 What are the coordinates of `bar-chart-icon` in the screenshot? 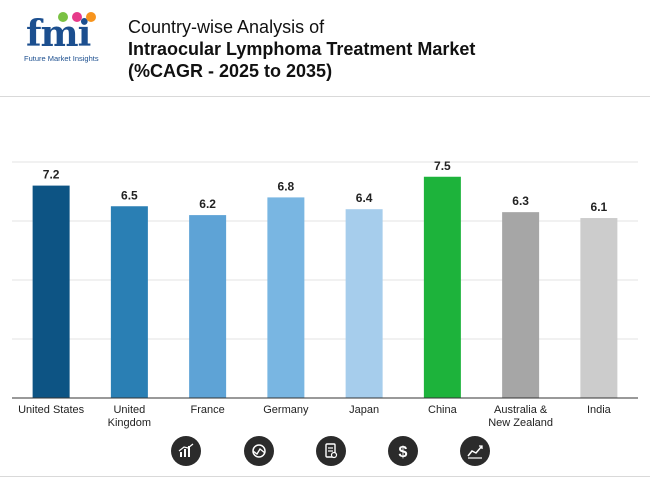 It's located at (186, 451).